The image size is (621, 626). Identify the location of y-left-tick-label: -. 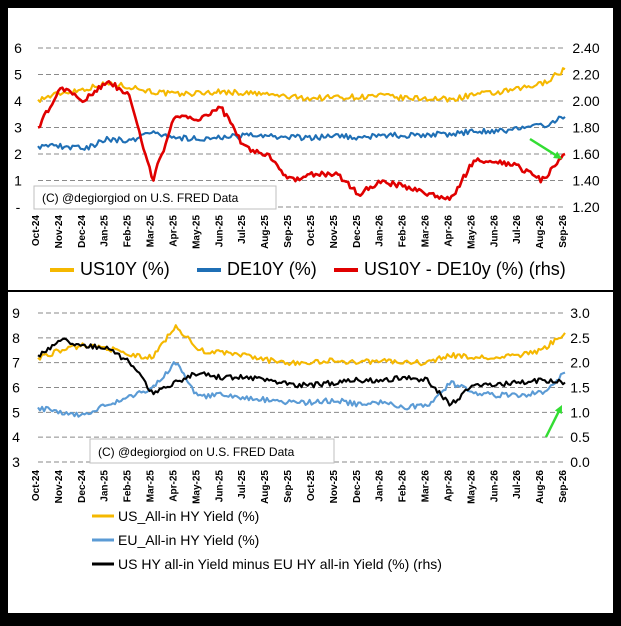
(18, 207).